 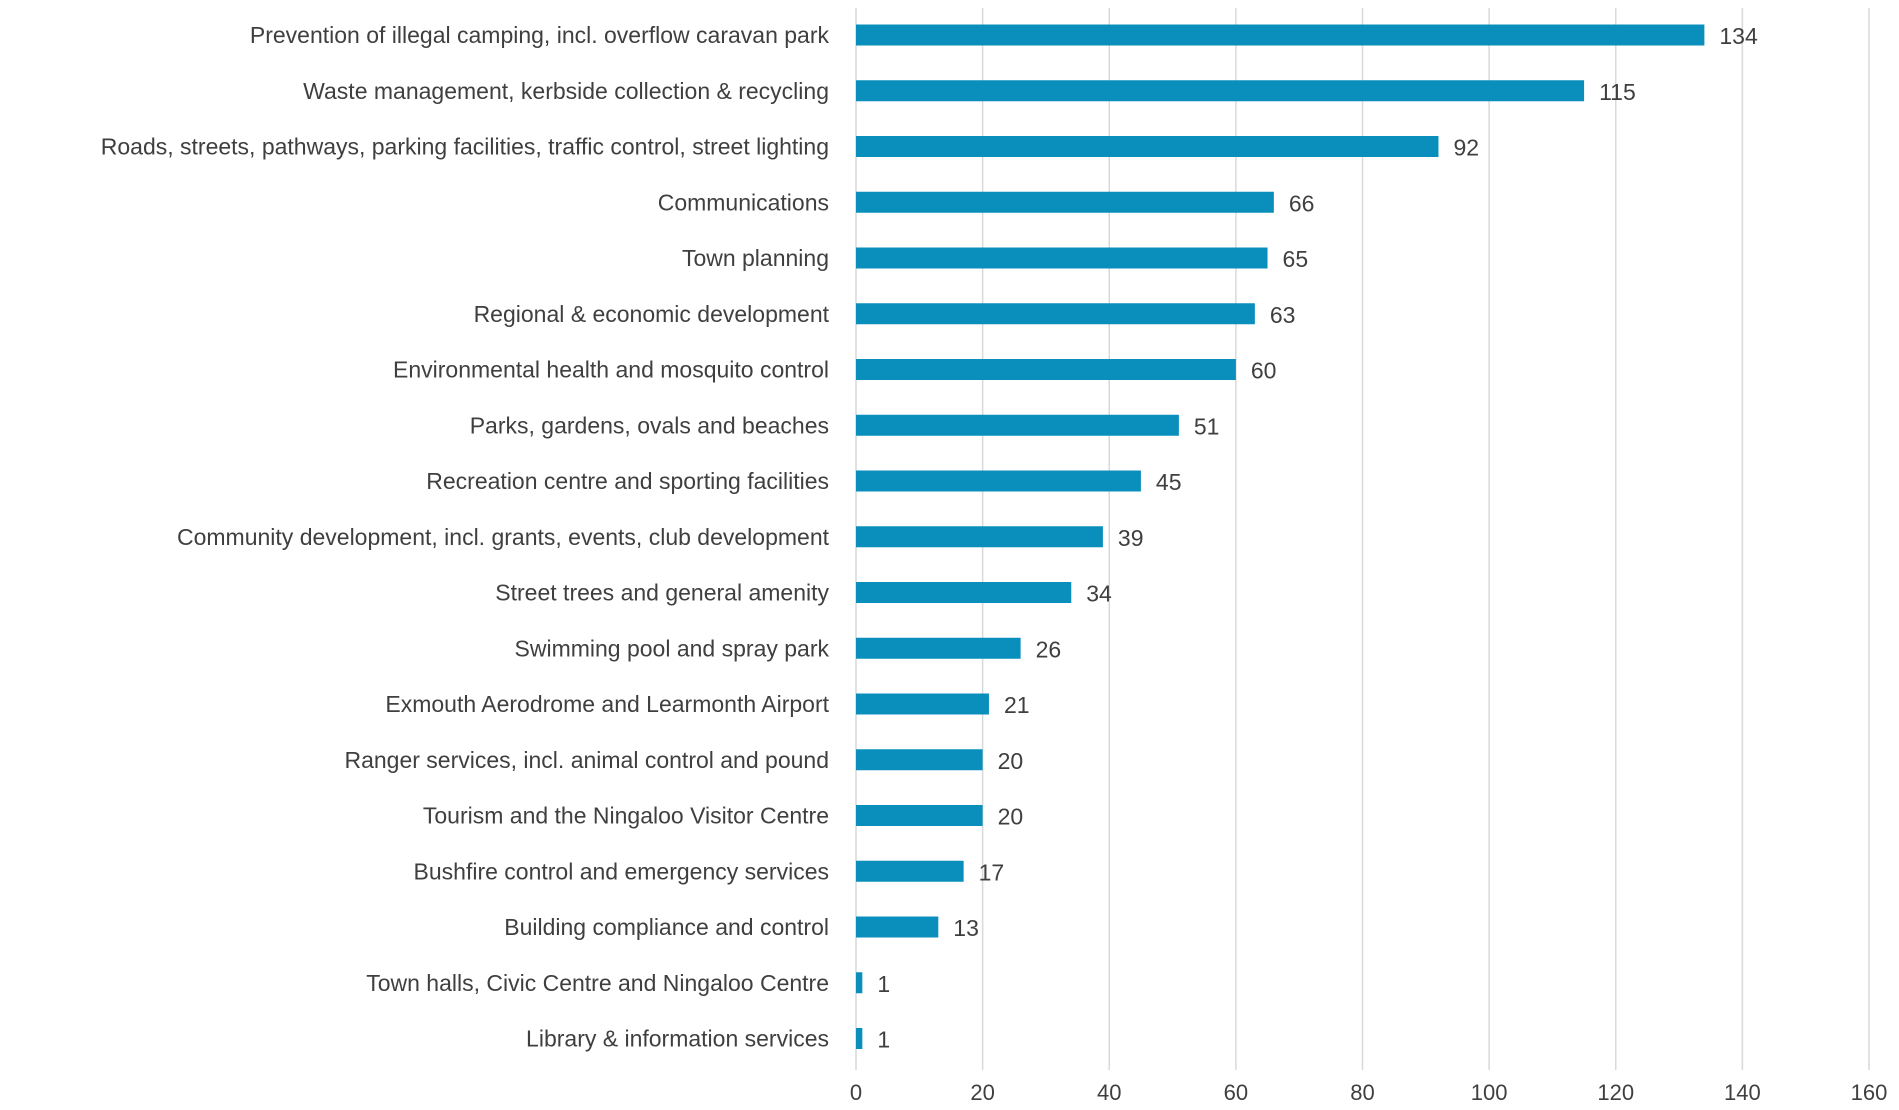 What do you see at coordinates (982, 1092) in the screenshot?
I see `x-tick-label: 20` at bounding box center [982, 1092].